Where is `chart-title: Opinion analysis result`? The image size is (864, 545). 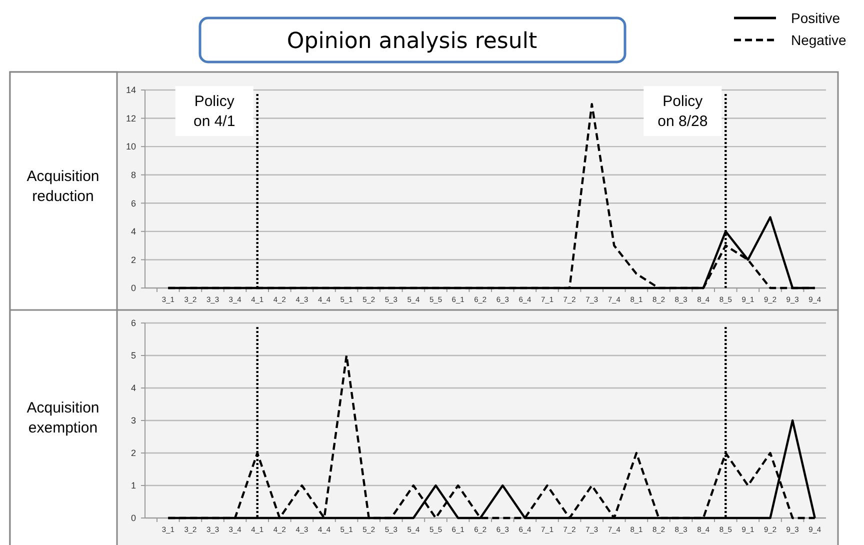 chart-title: Opinion analysis result is located at coordinates (412, 41).